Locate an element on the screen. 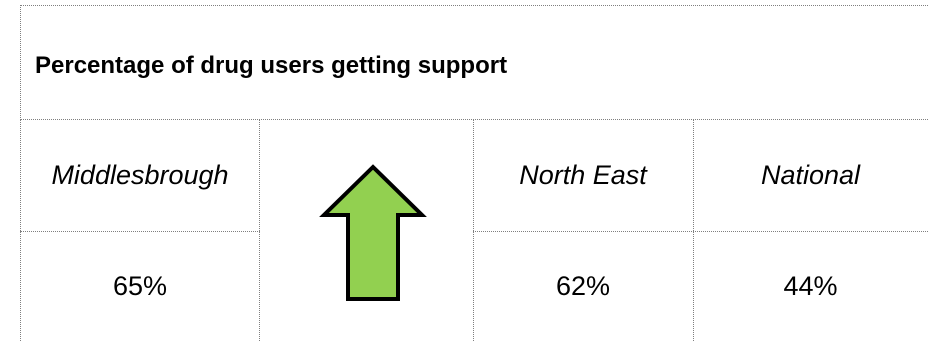 The width and height of the screenshot is (928, 341). header-north-east: North East is located at coordinates (583, 175).